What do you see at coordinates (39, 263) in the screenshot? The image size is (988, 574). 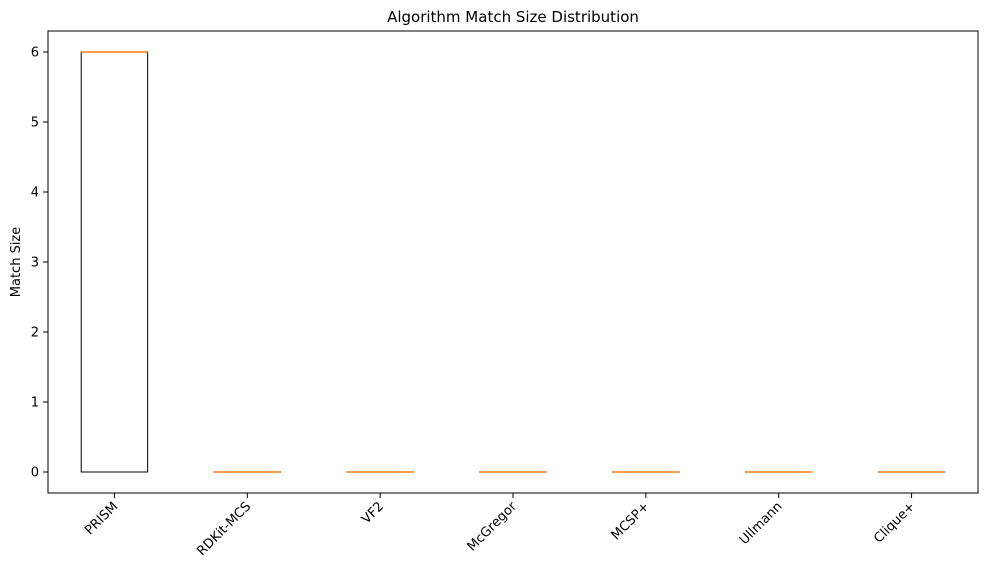 I see `y-axis: 0 1 2 3 4 5 6` at bounding box center [39, 263].